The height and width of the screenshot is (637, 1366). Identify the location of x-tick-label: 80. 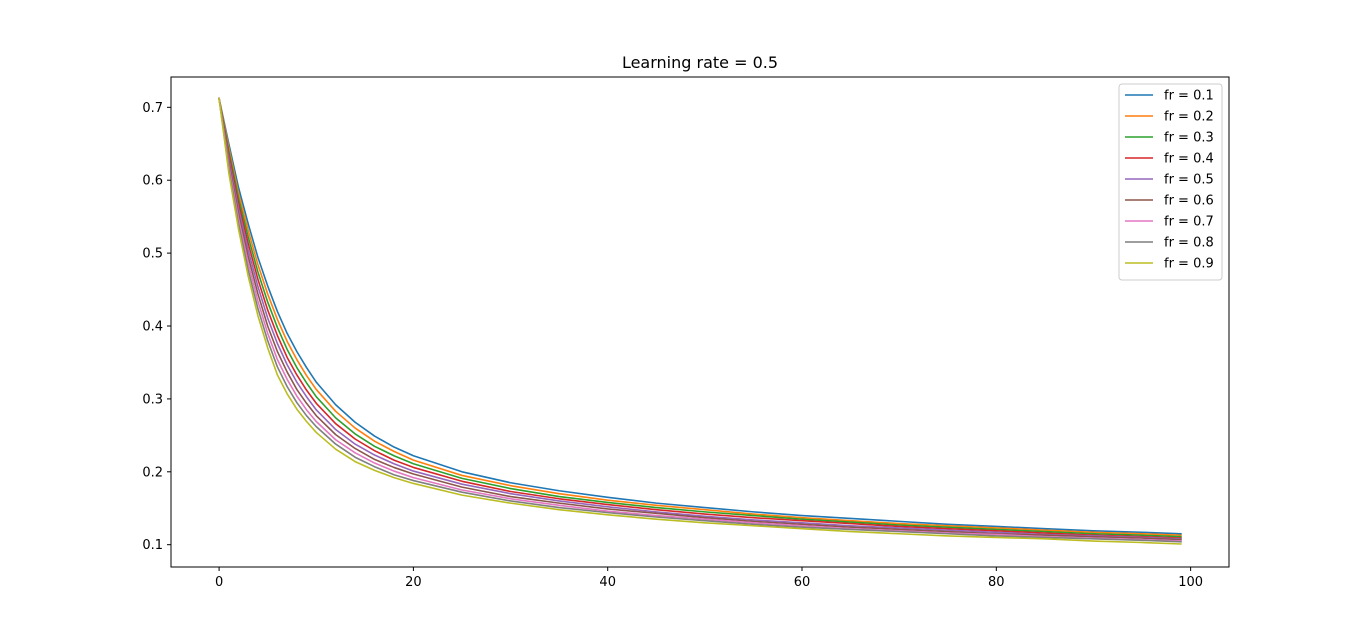
(996, 582).